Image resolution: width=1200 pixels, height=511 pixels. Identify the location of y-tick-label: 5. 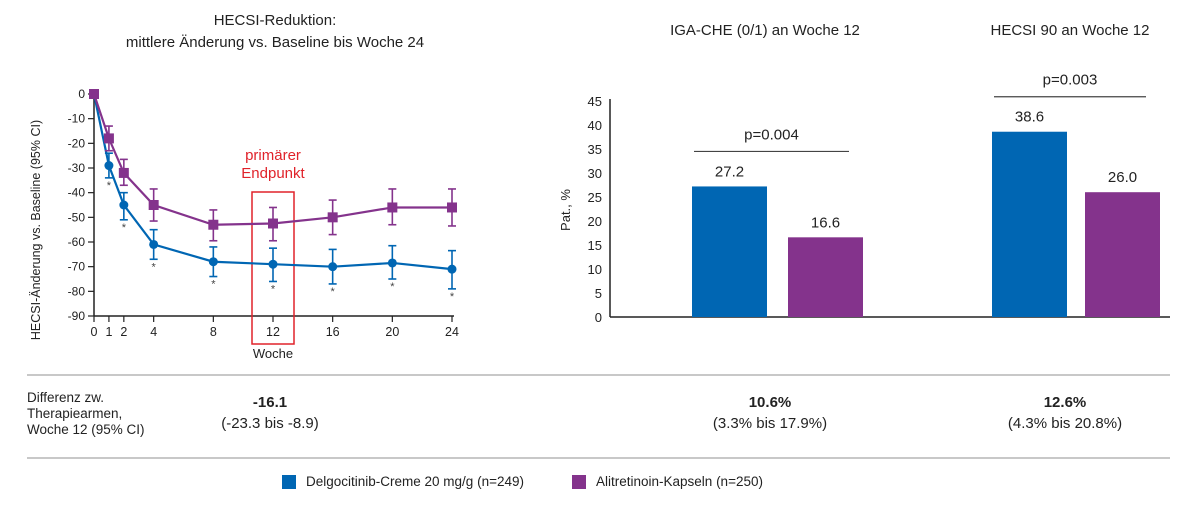
(598, 293).